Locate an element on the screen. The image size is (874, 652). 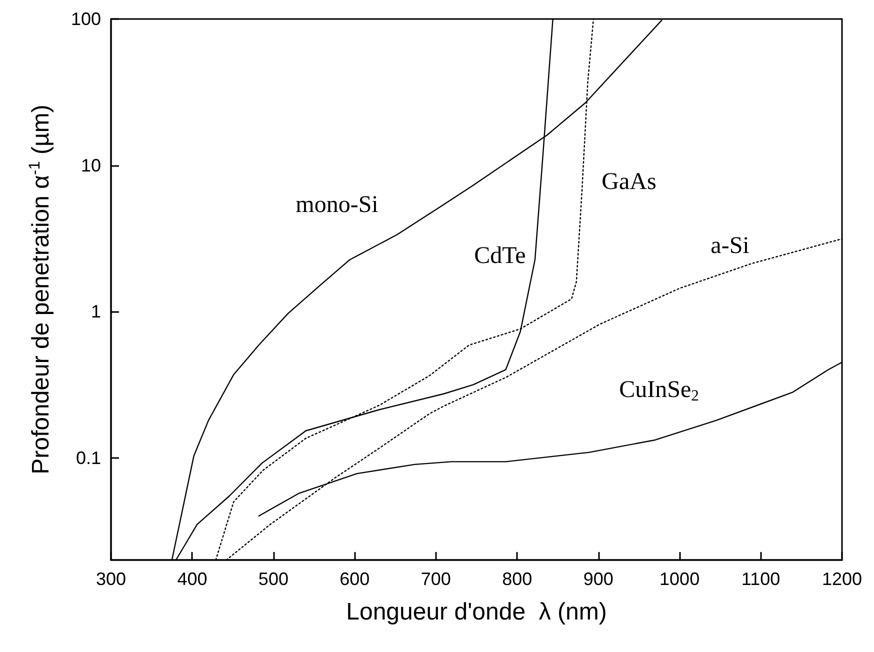
x-tick-label: 1000 is located at coordinates (680, 579).